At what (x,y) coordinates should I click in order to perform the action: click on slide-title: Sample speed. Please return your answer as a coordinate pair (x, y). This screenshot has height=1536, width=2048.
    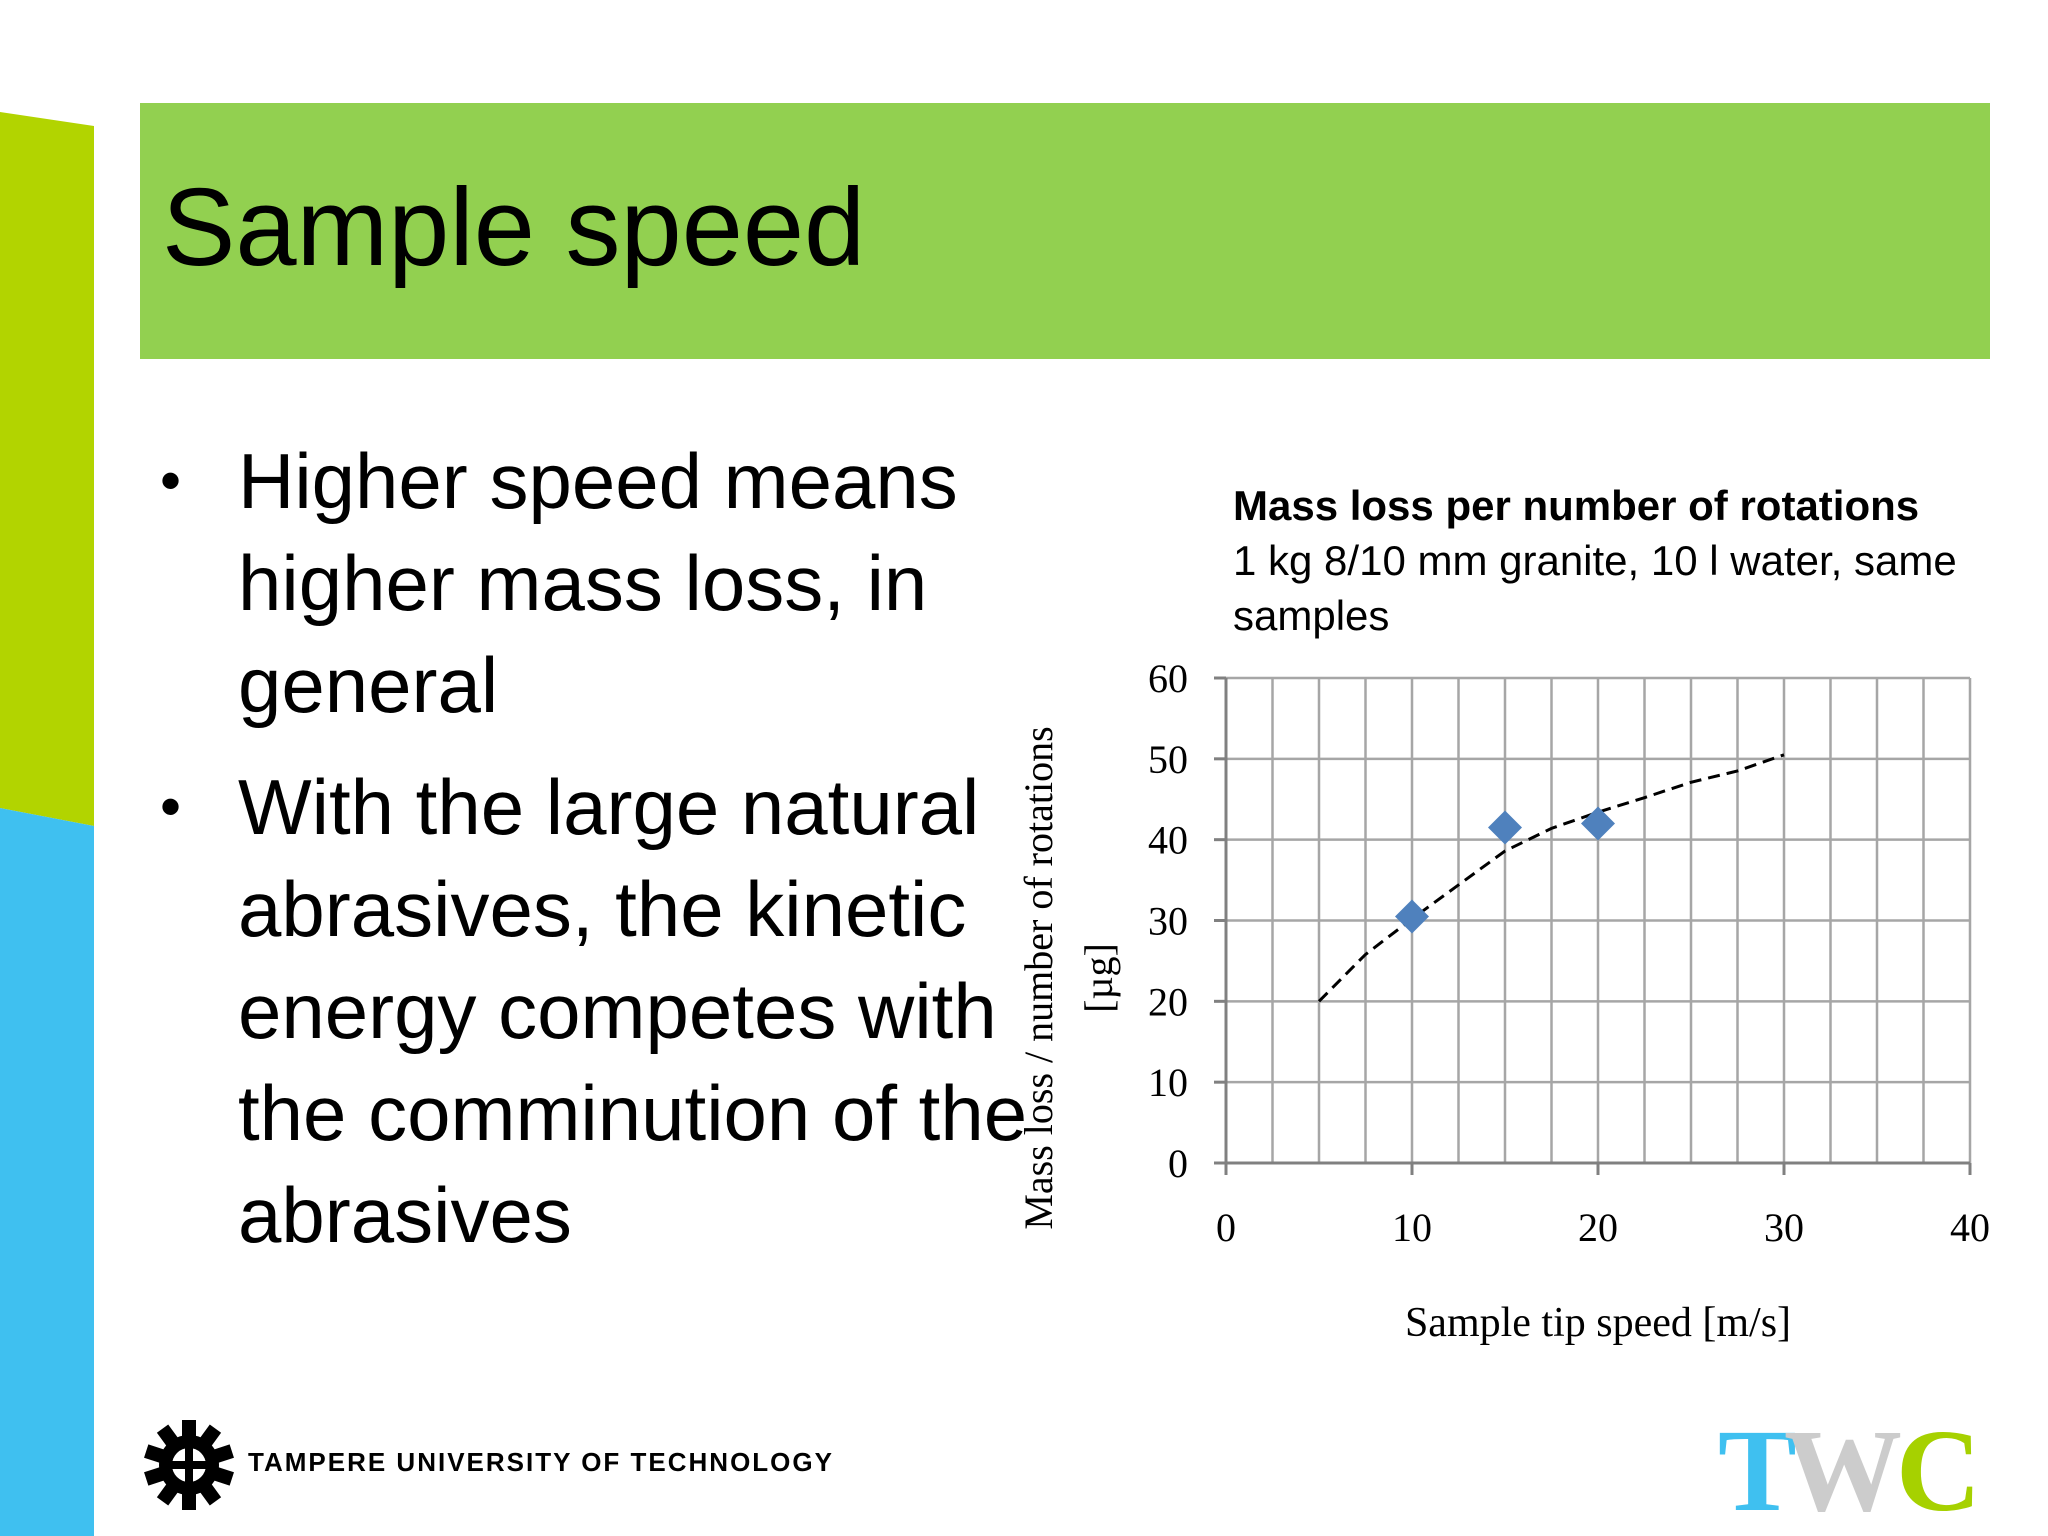
    Looking at the image, I should click on (514, 227).